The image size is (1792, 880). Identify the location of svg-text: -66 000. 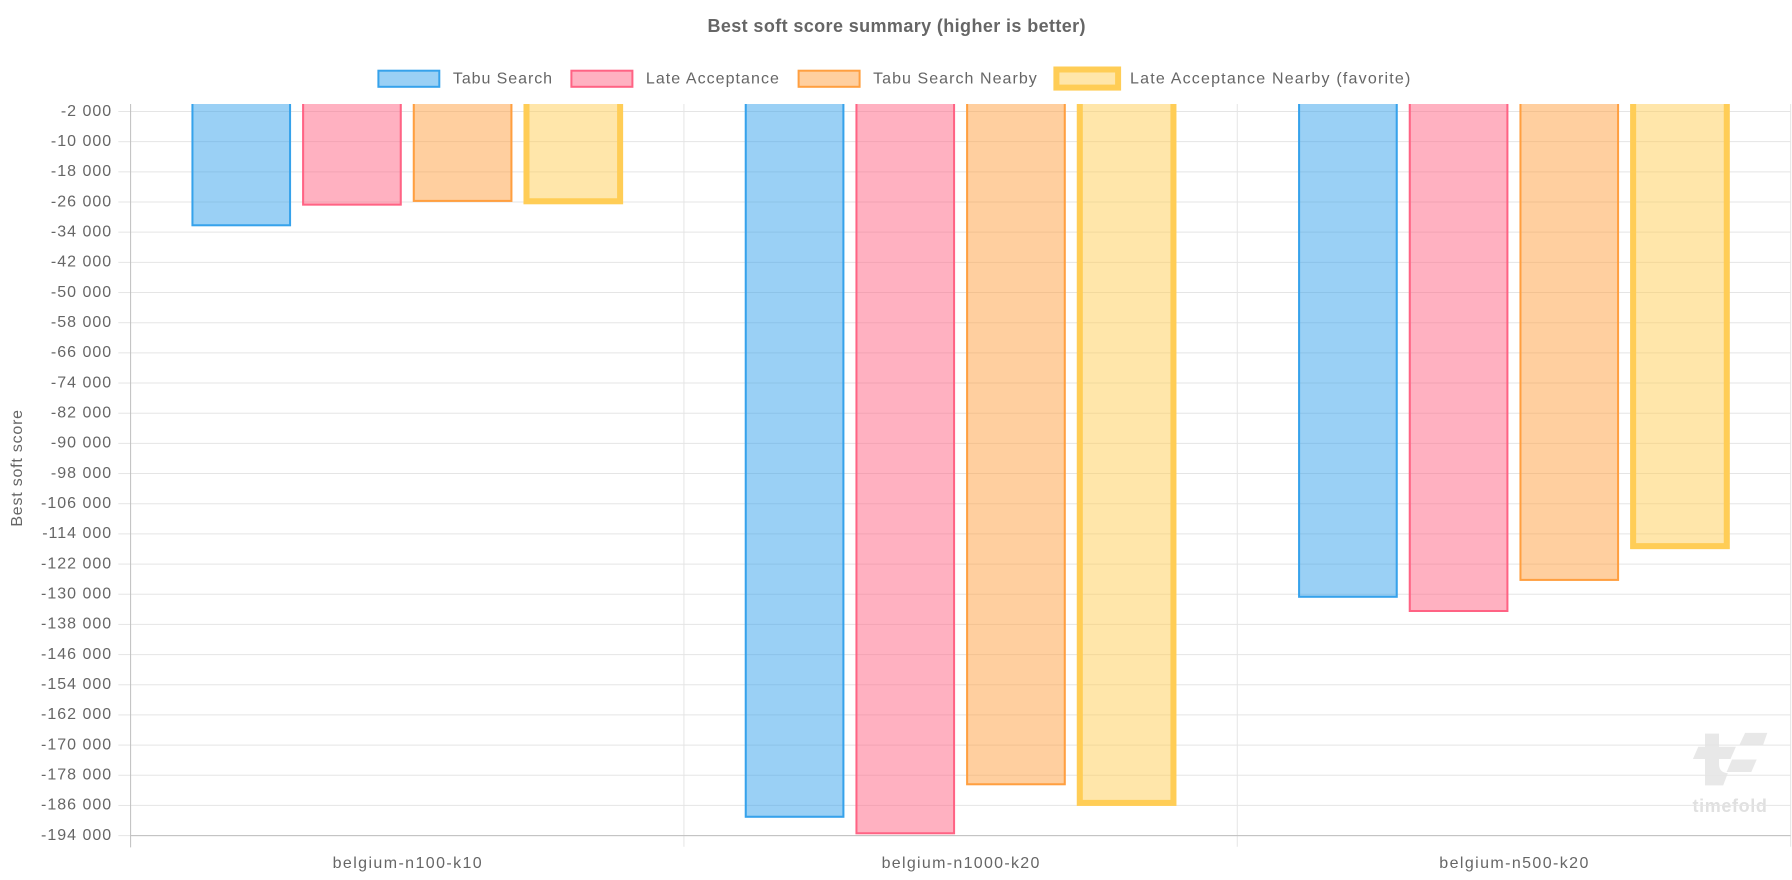
(81, 352).